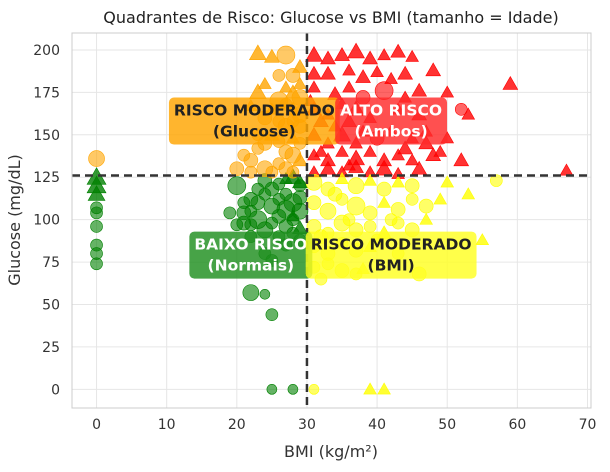 The width and height of the screenshot is (610, 472). What do you see at coordinates (447, 425) in the screenshot?
I see `x-tick-label: 50` at bounding box center [447, 425].